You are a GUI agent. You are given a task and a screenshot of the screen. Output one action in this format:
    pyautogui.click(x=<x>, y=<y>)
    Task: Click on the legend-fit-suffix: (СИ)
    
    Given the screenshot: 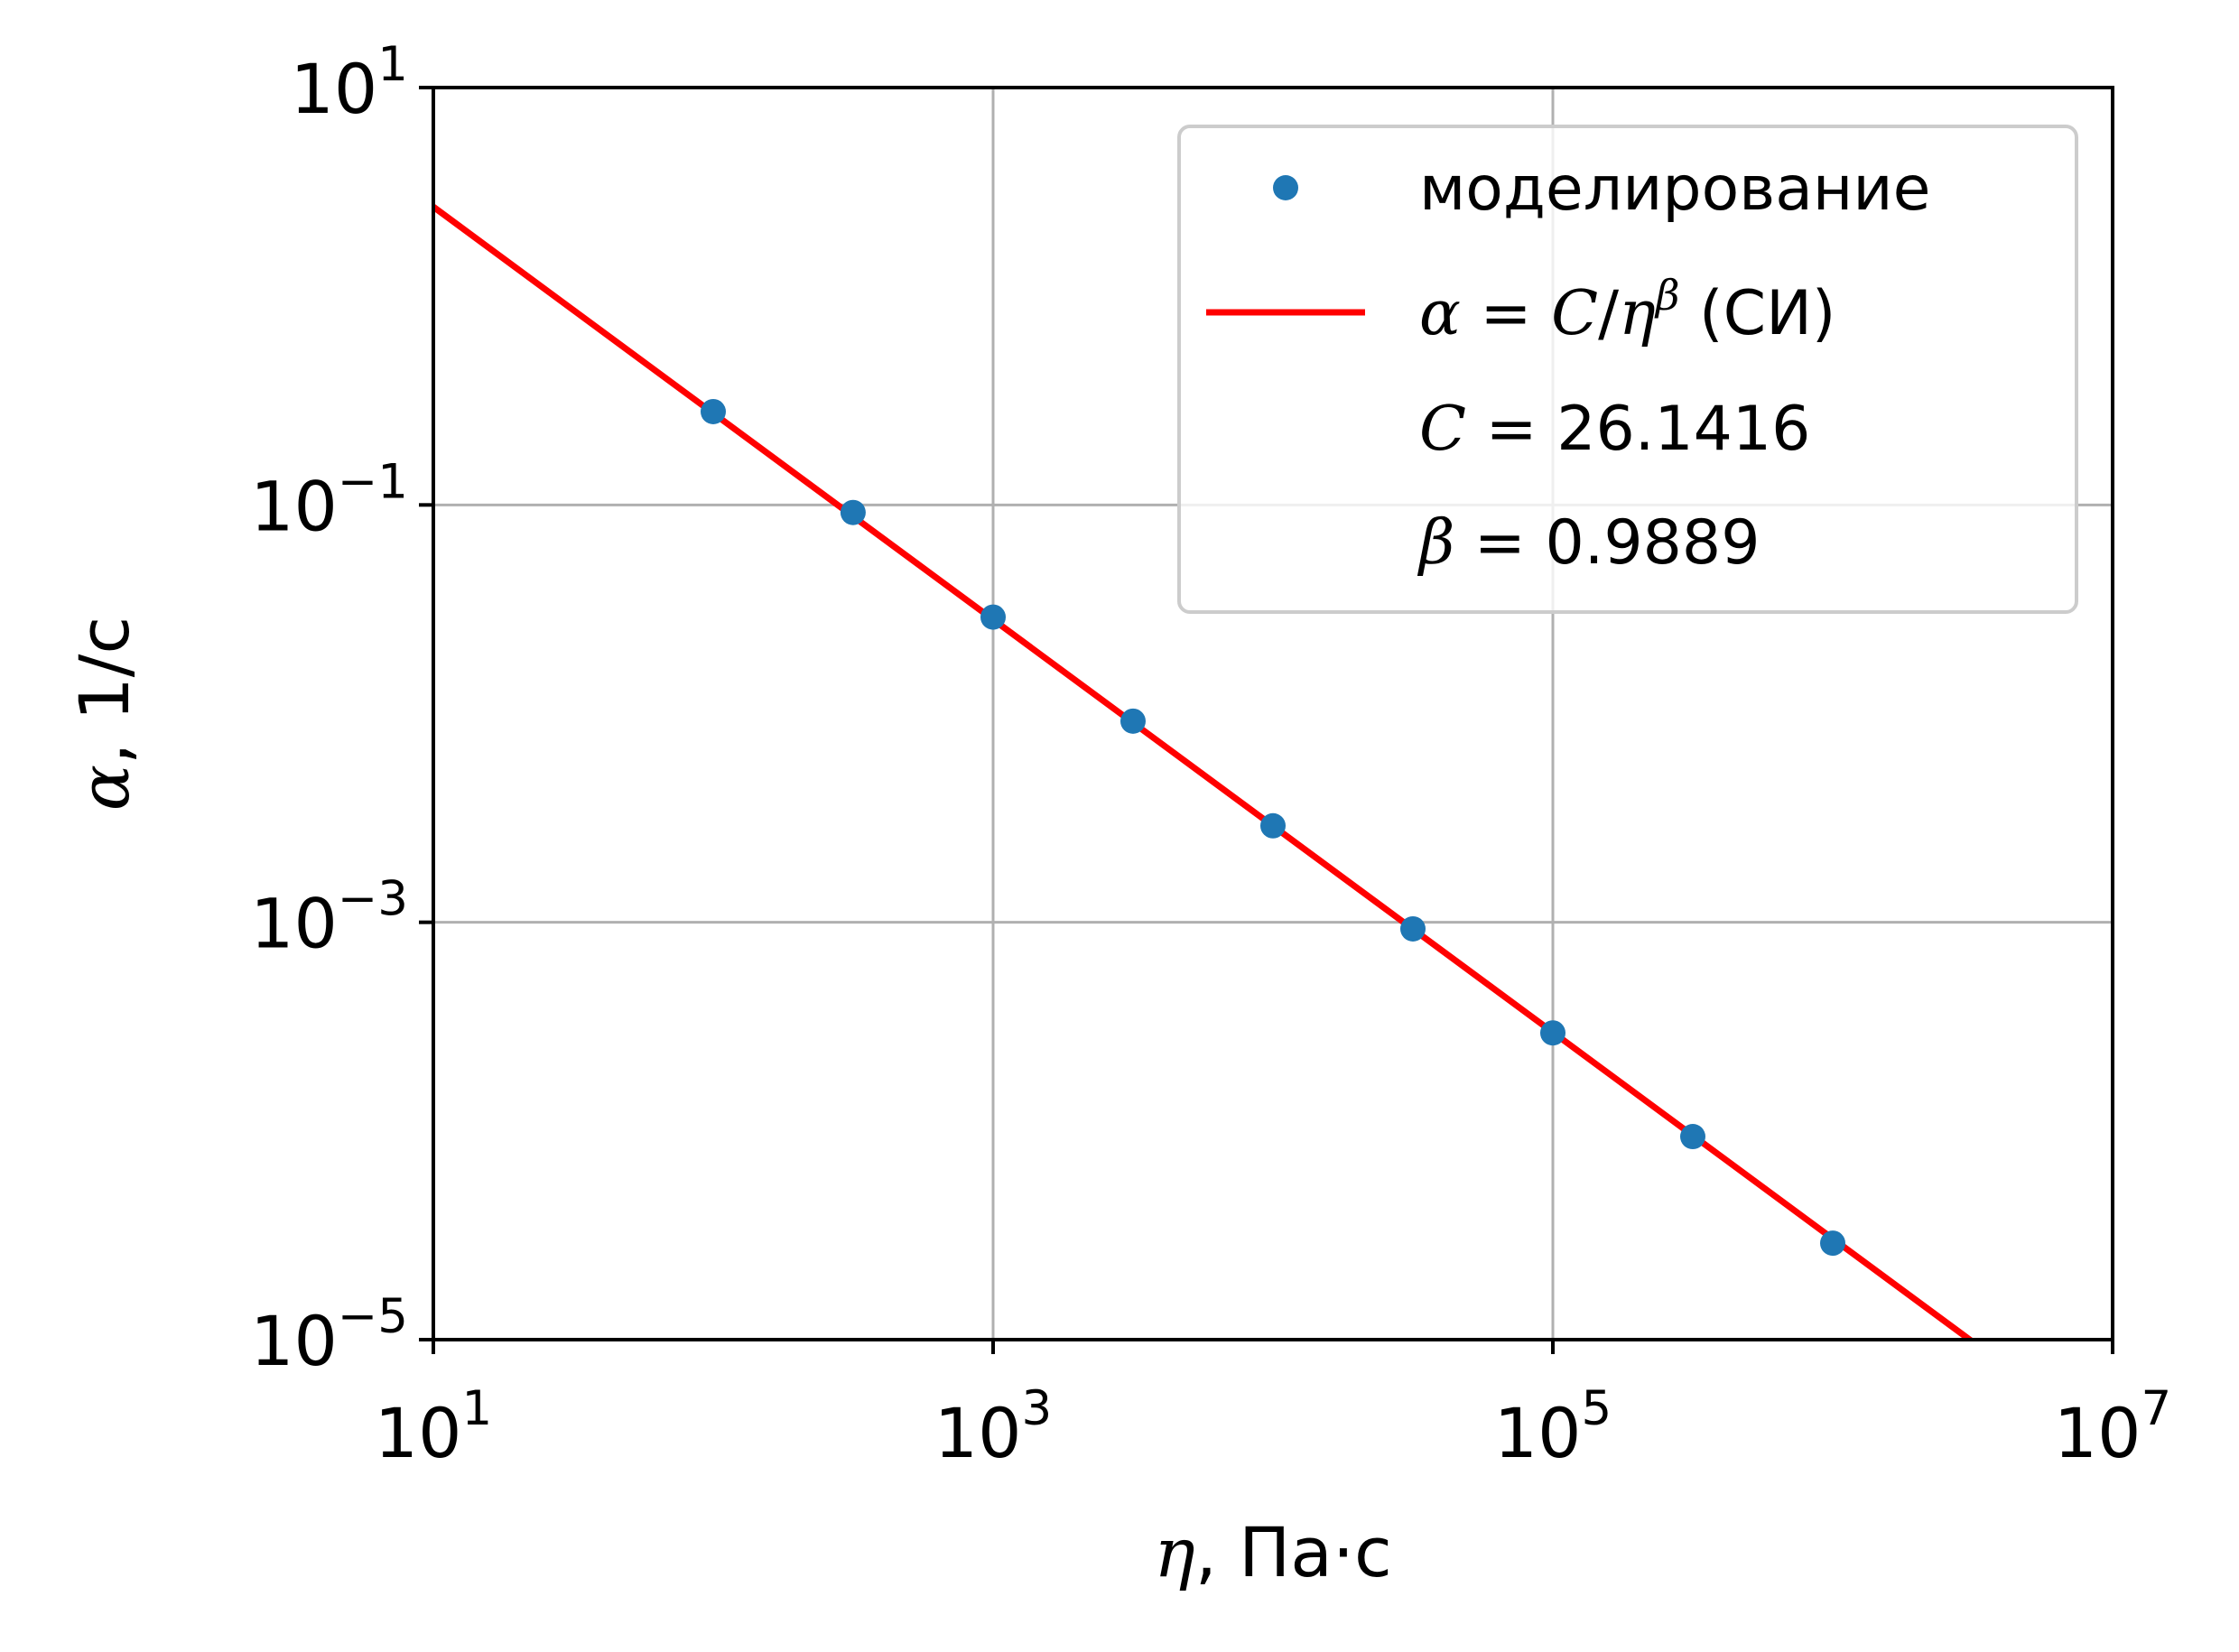 What is the action you would take?
    pyautogui.click(x=1757, y=313)
    